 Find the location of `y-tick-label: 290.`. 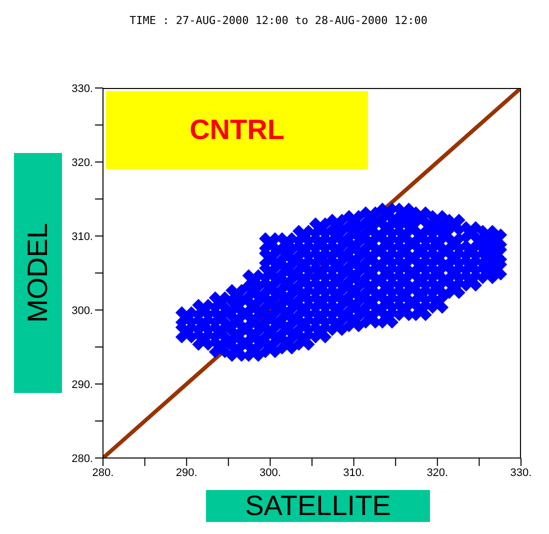

y-tick-label: 290. is located at coordinates (82, 384).